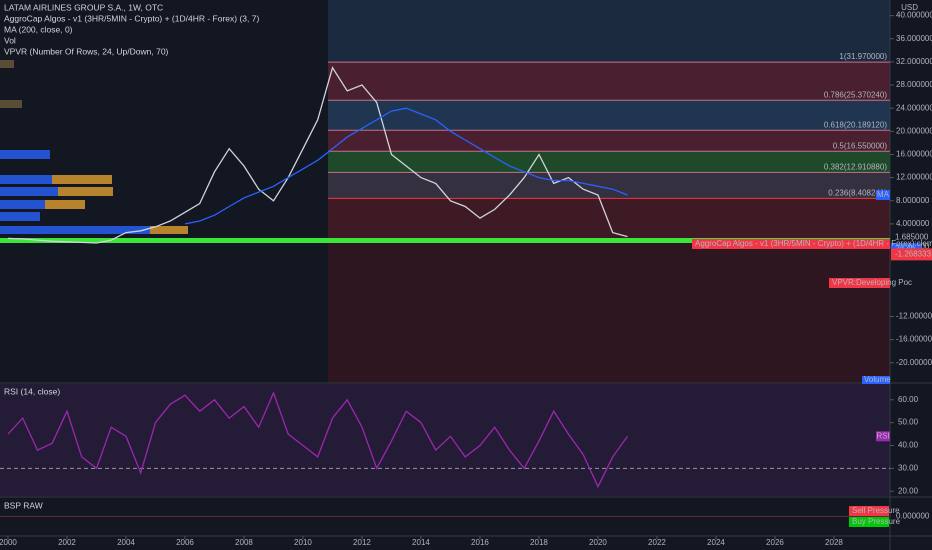  I want to click on sell-badge-text: Sell Pressure, so click(876, 510).